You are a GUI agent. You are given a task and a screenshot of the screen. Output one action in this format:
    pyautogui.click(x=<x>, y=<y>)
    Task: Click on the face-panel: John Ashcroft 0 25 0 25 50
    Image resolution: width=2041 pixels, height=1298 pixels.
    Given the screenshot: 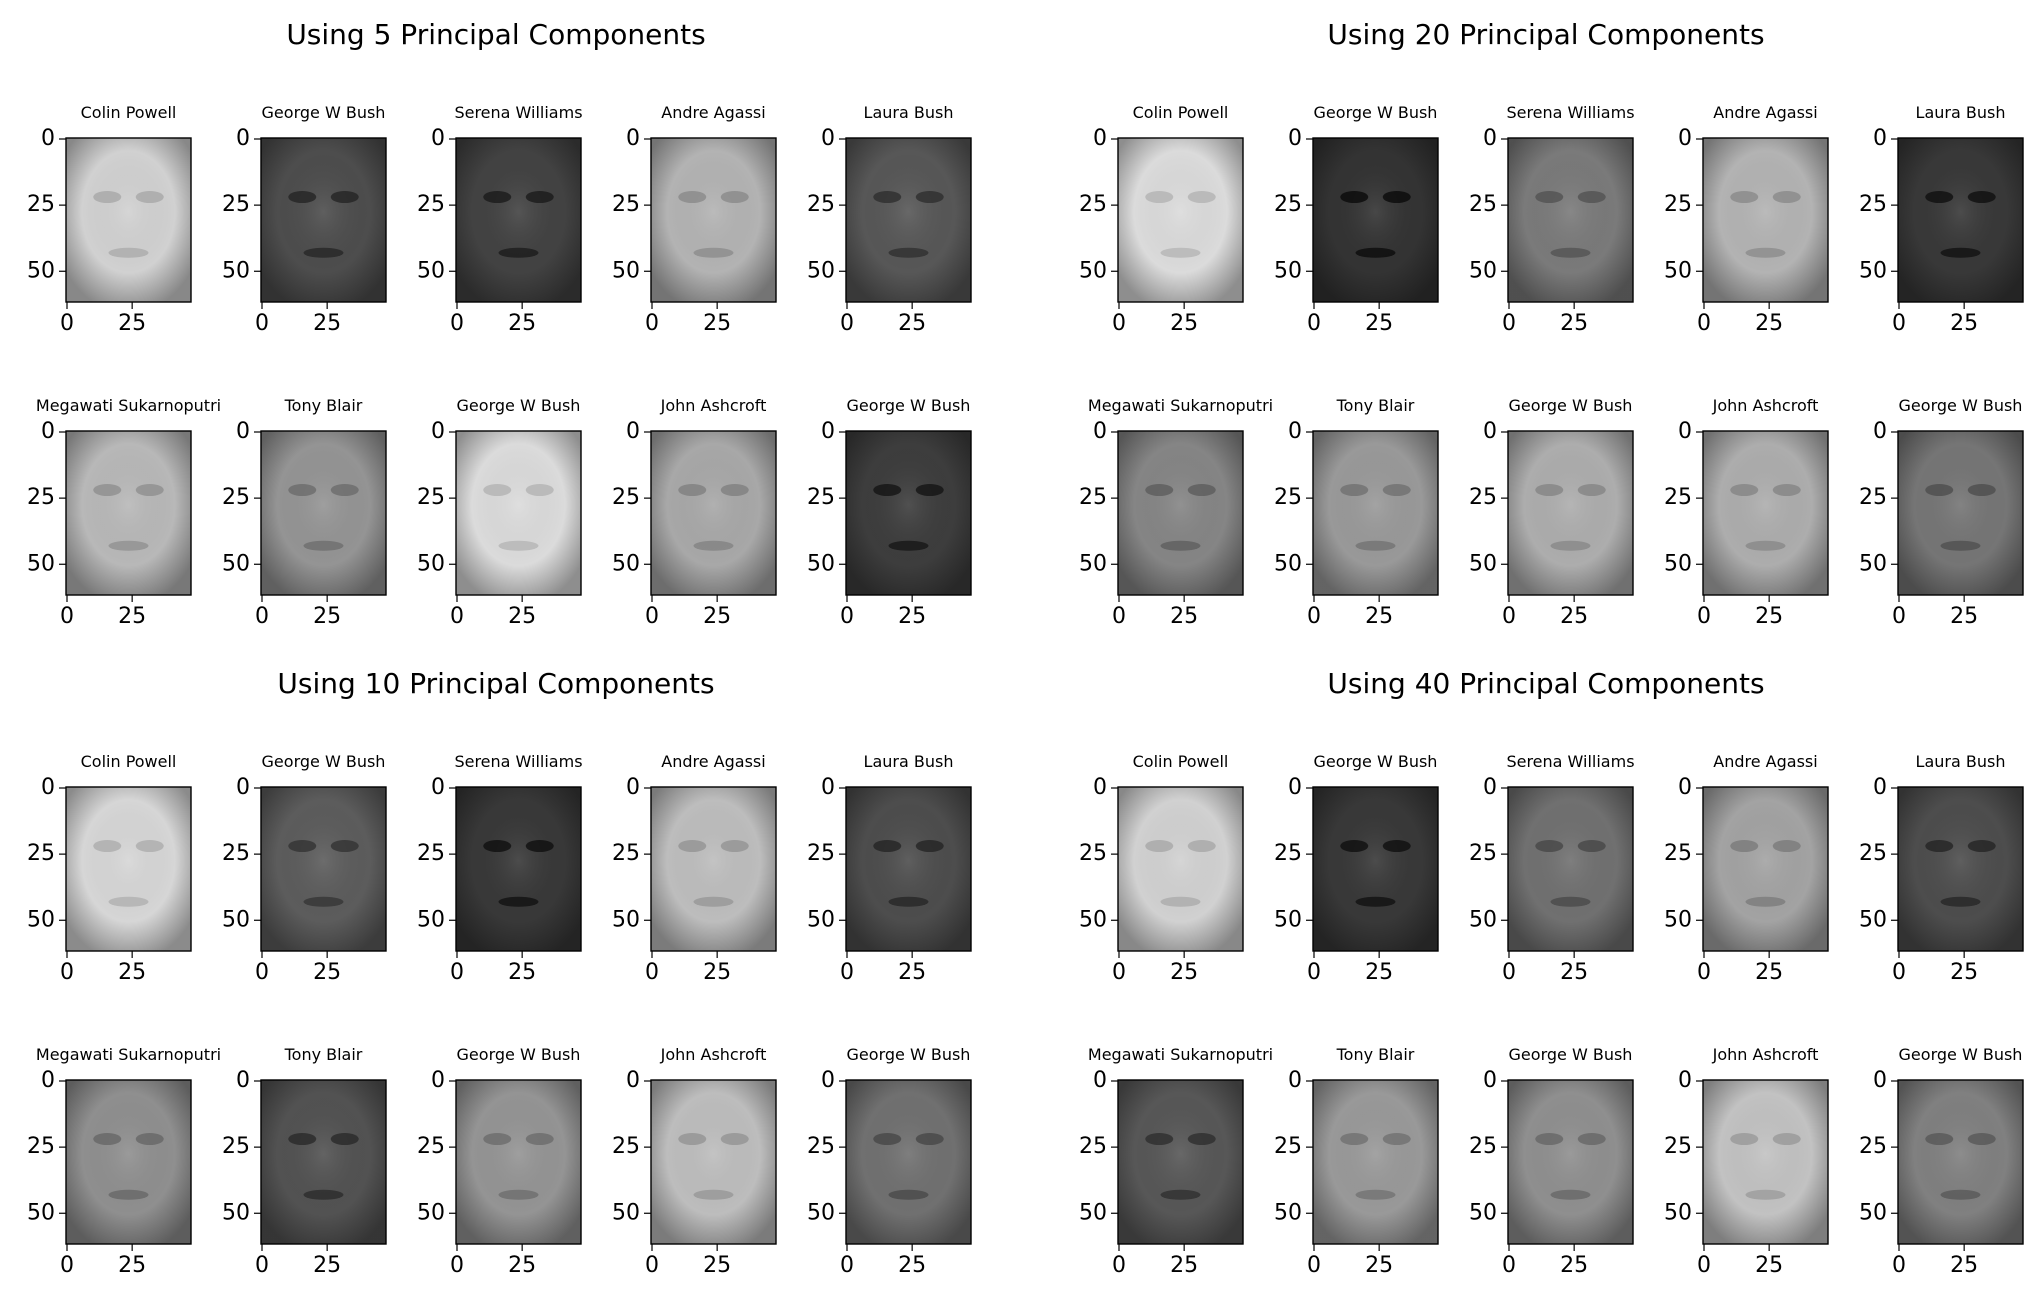 What is the action you would take?
    pyautogui.click(x=694, y=512)
    